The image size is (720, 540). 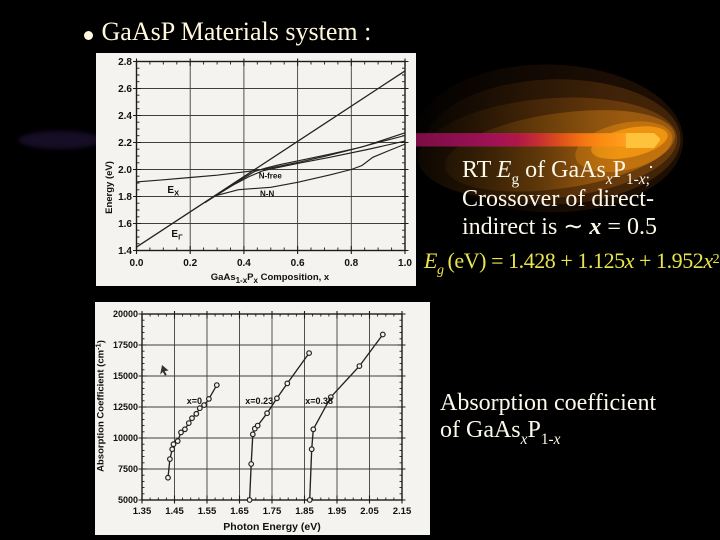 I want to click on svg-text: 2.8, so click(x=125, y=62).